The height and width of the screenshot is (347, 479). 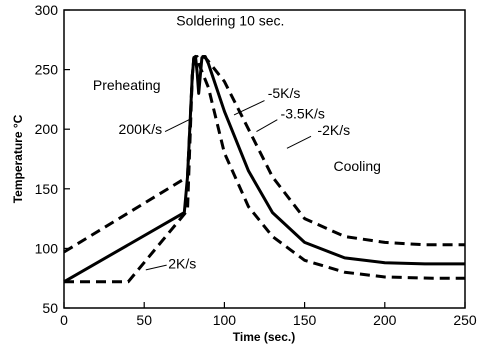 I want to click on annotation-label: Soldering 10 sec., so click(x=230, y=20).